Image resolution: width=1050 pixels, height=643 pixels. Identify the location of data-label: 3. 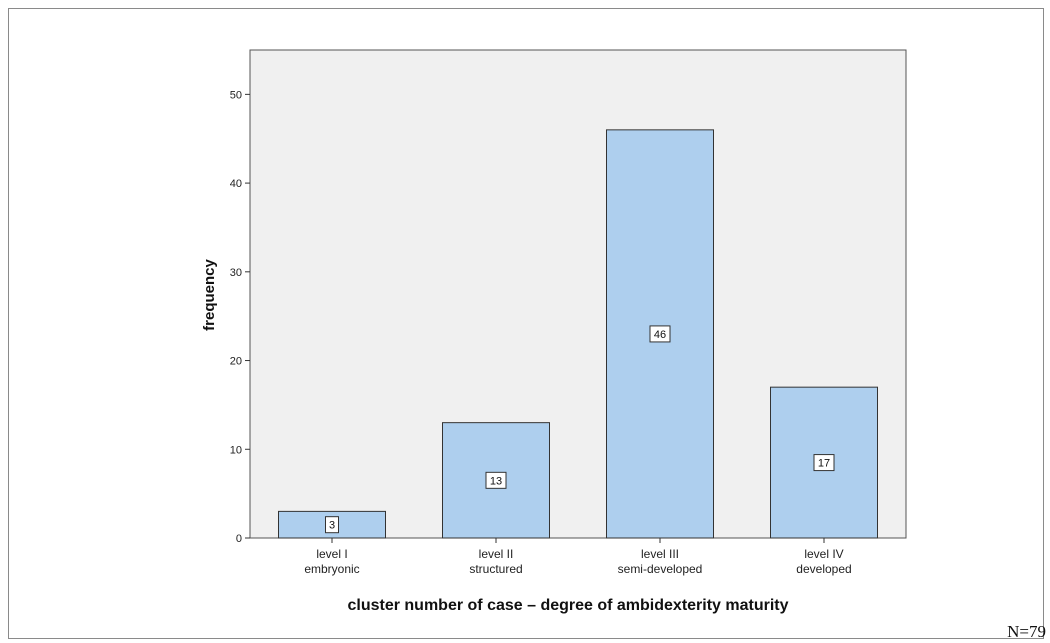
(332, 526).